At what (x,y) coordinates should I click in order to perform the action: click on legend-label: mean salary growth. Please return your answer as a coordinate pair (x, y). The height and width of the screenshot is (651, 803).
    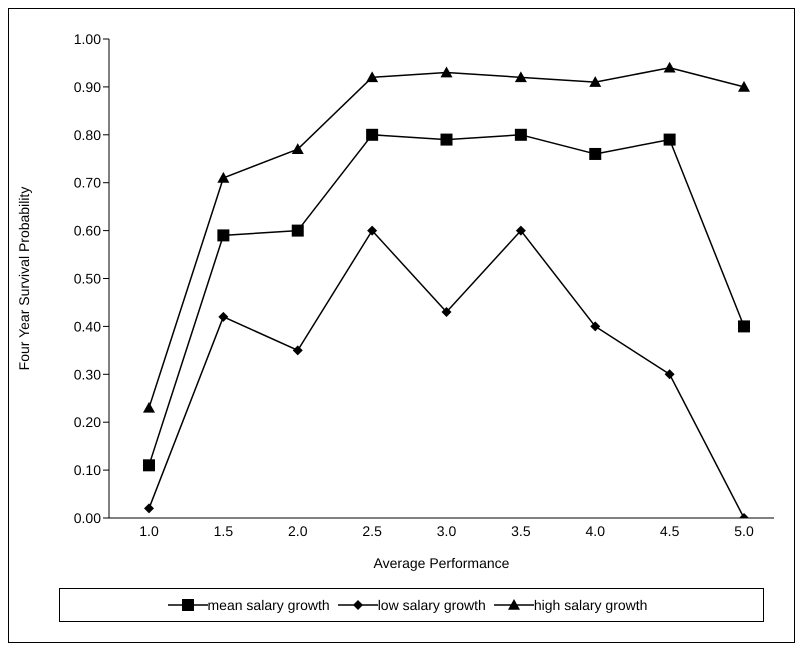
    Looking at the image, I should click on (269, 605).